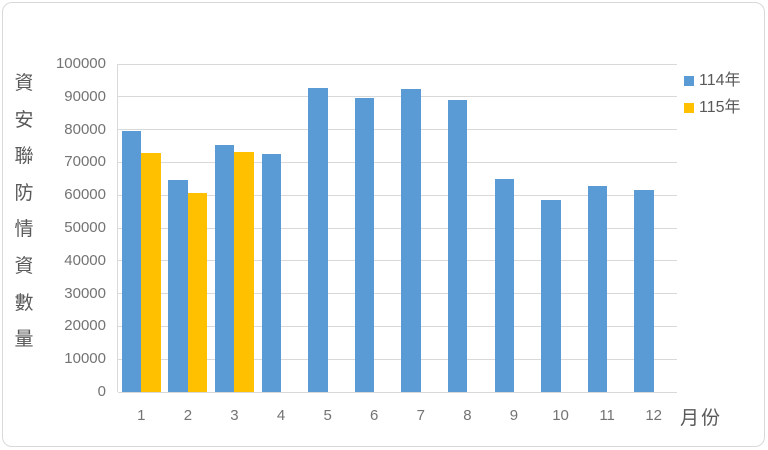  What do you see at coordinates (374, 415) in the screenshot?
I see `x-tick-label: 6` at bounding box center [374, 415].